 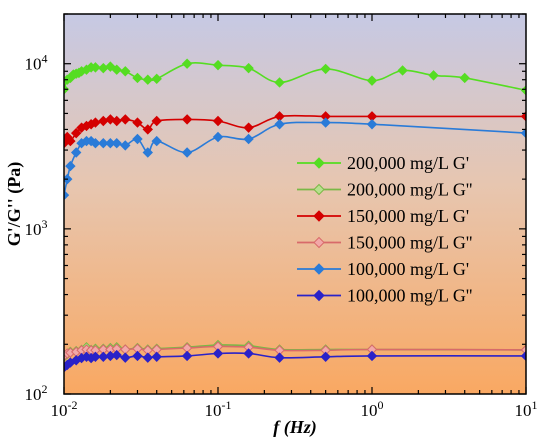 What do you see at coordinates (298, 427) in the screenshot?
I see `x-axis-title-unit: (Hz)` at bounding box center [298, 427].